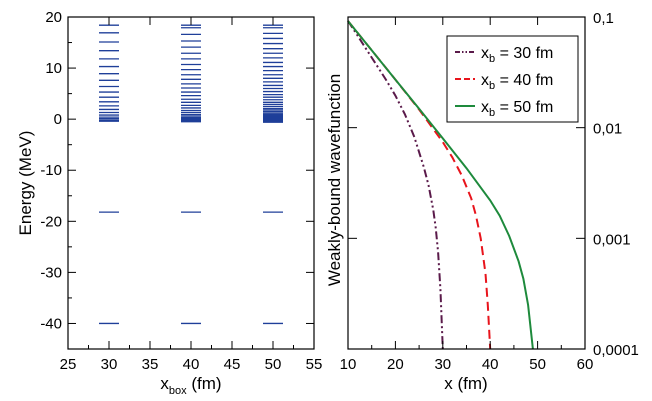 The width and height of the screenshot is (652, 401). I want to click on x-tick-label: 45, so click(232, 364).